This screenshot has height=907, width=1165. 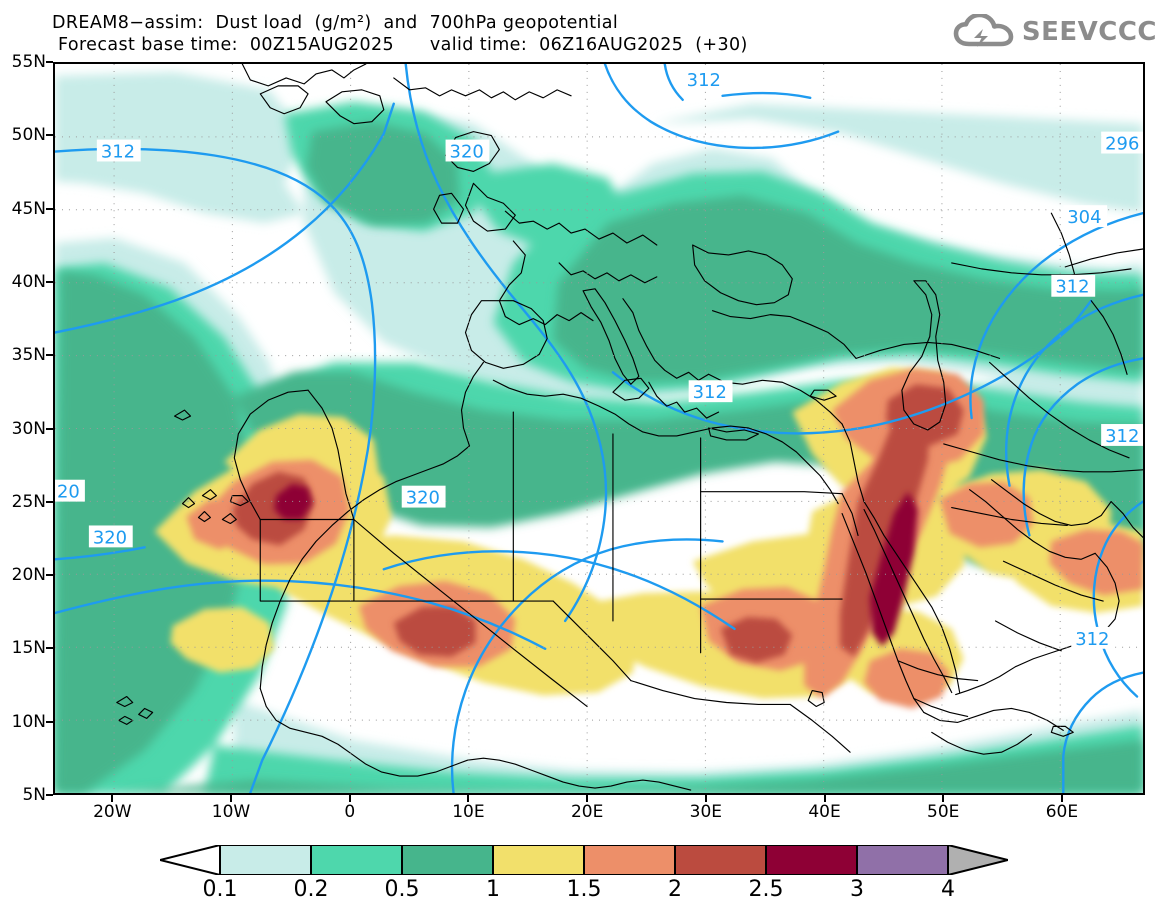 I want to click on y-tick-label: 15N, so click(x=28, y=648).